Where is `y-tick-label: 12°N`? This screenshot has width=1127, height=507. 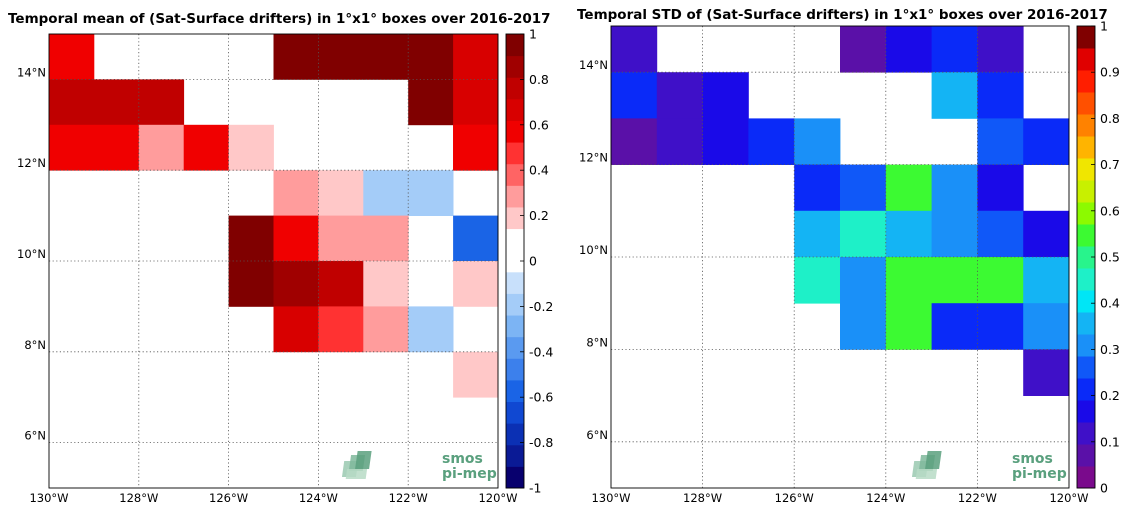
y-tick-label: 12°N is located at coordinates (31, 163).